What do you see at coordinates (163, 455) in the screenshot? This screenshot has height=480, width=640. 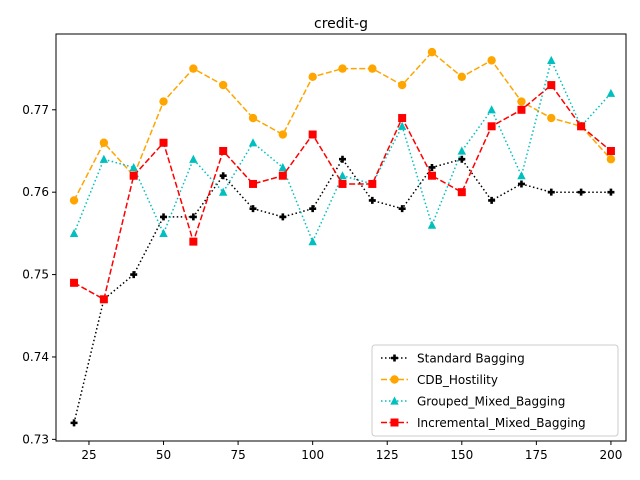 I see `x-tick-label: 50` at bounding box center [163, 455].